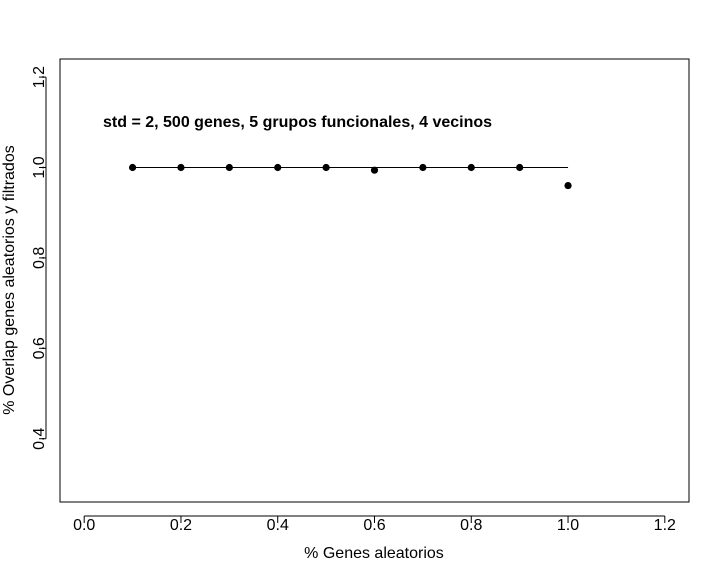 Image resolution: width=720 pixels, height=576 pixels. I want to click on x-tick-label: 0.4, so click(278, 525).